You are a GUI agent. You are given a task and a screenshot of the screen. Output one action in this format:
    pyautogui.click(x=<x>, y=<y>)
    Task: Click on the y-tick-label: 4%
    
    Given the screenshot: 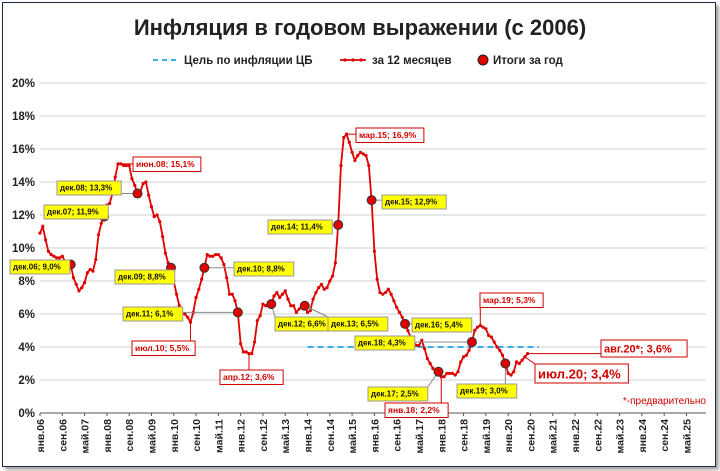 What is the action you would take?
    pyautogui.click(x=26, y=348)
    